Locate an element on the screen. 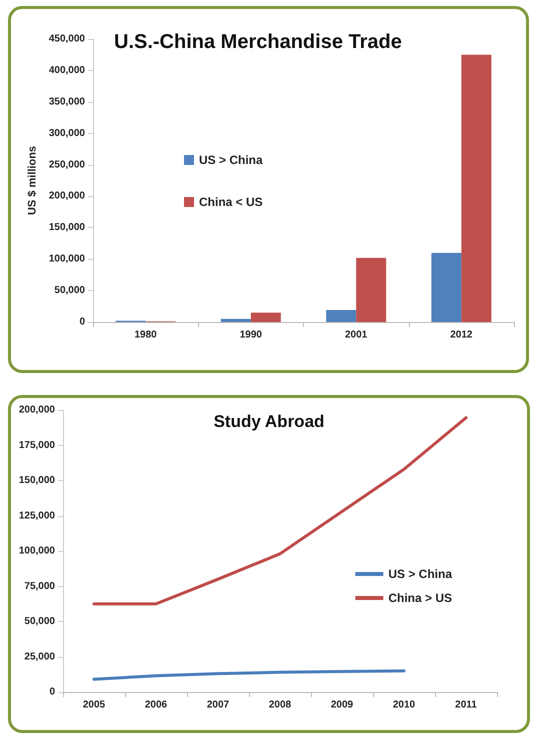 The height and width of the screenshot is (749, 537). x-tick-label: 2009 is located at coordinates (342, 705).